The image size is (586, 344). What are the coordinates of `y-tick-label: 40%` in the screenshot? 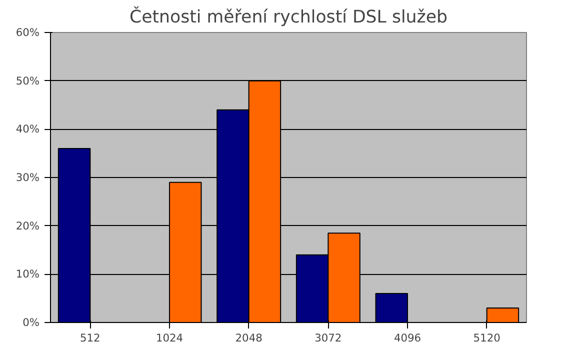 It's located at (28, 129).